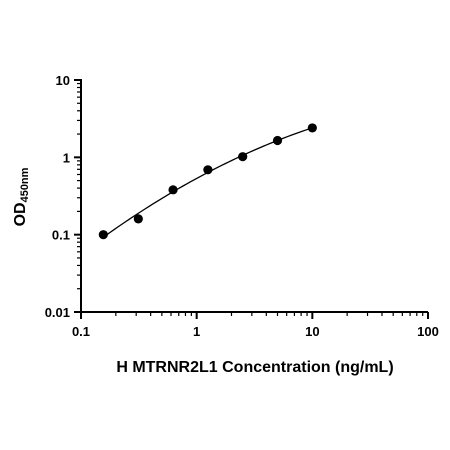 The height and width of the screenshot is (450, 450). What do you see at coordinates (20, 214) in the screenshot?
I see `y-axis-title-main: OD` at bounding box center [20, 214].